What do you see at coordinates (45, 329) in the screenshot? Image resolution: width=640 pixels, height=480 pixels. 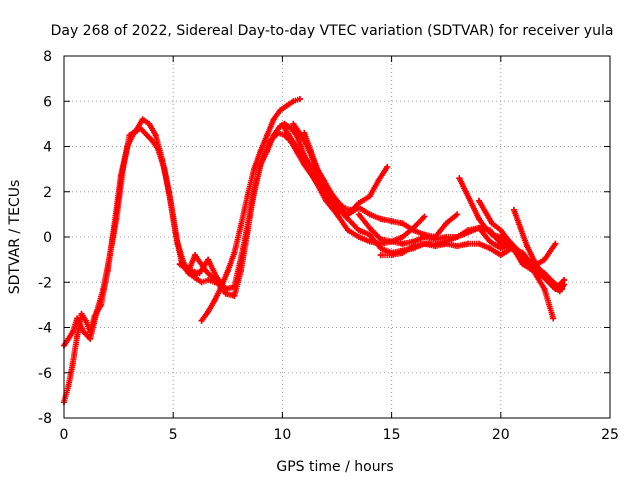 I see `y-tick-label: -4` at bounding box center [45, 329].